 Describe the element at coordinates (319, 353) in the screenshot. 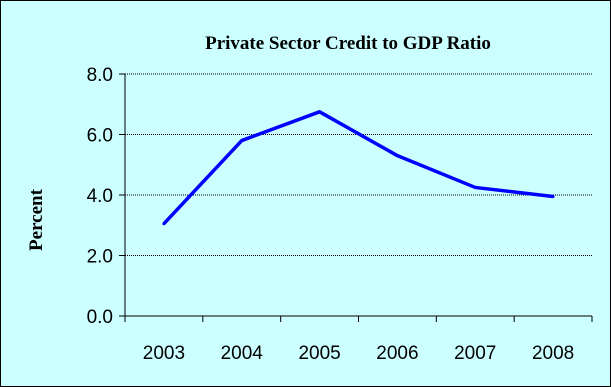

I see `x-tick-label: 2005` at that location.